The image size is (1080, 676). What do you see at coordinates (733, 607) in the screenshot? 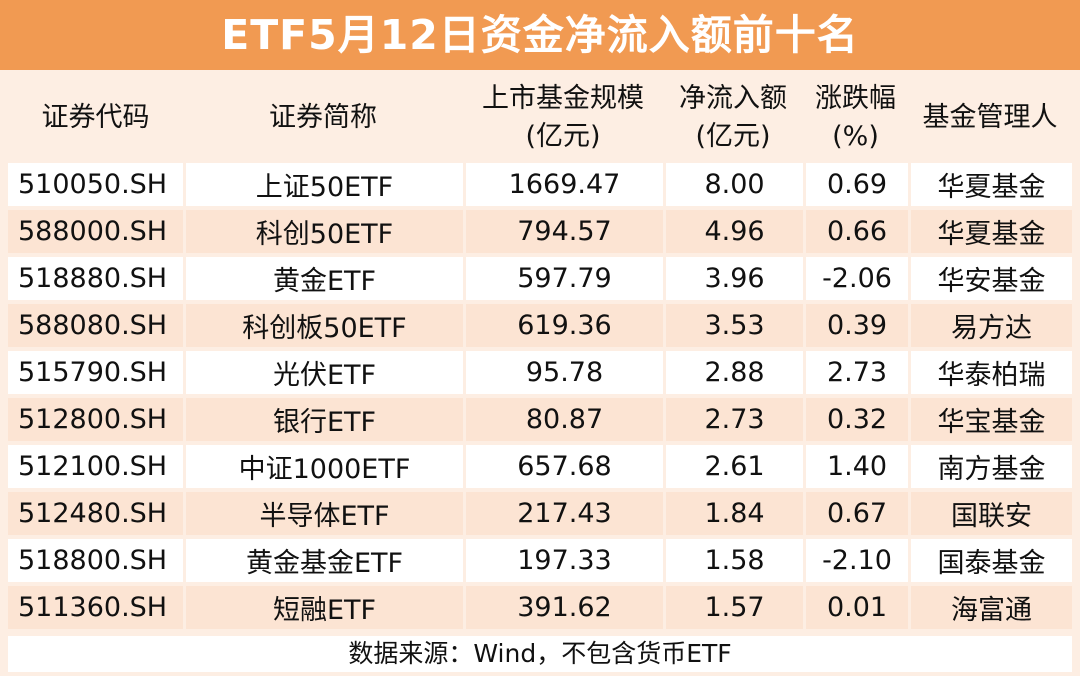
I see `cell-inflow: 1.57` at bounding box center [733, 607].